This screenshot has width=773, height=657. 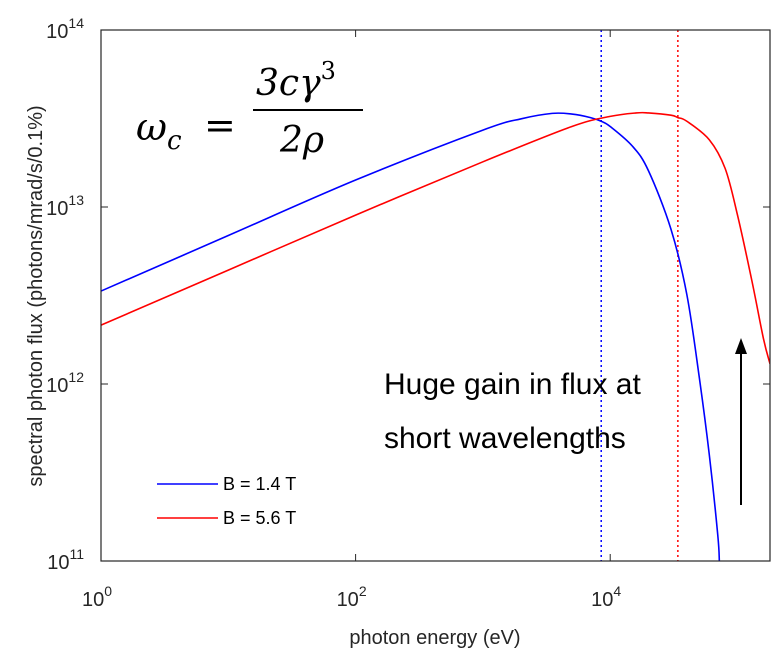 I want to click on gain-arrow-icon, so click(x=741, y=421).